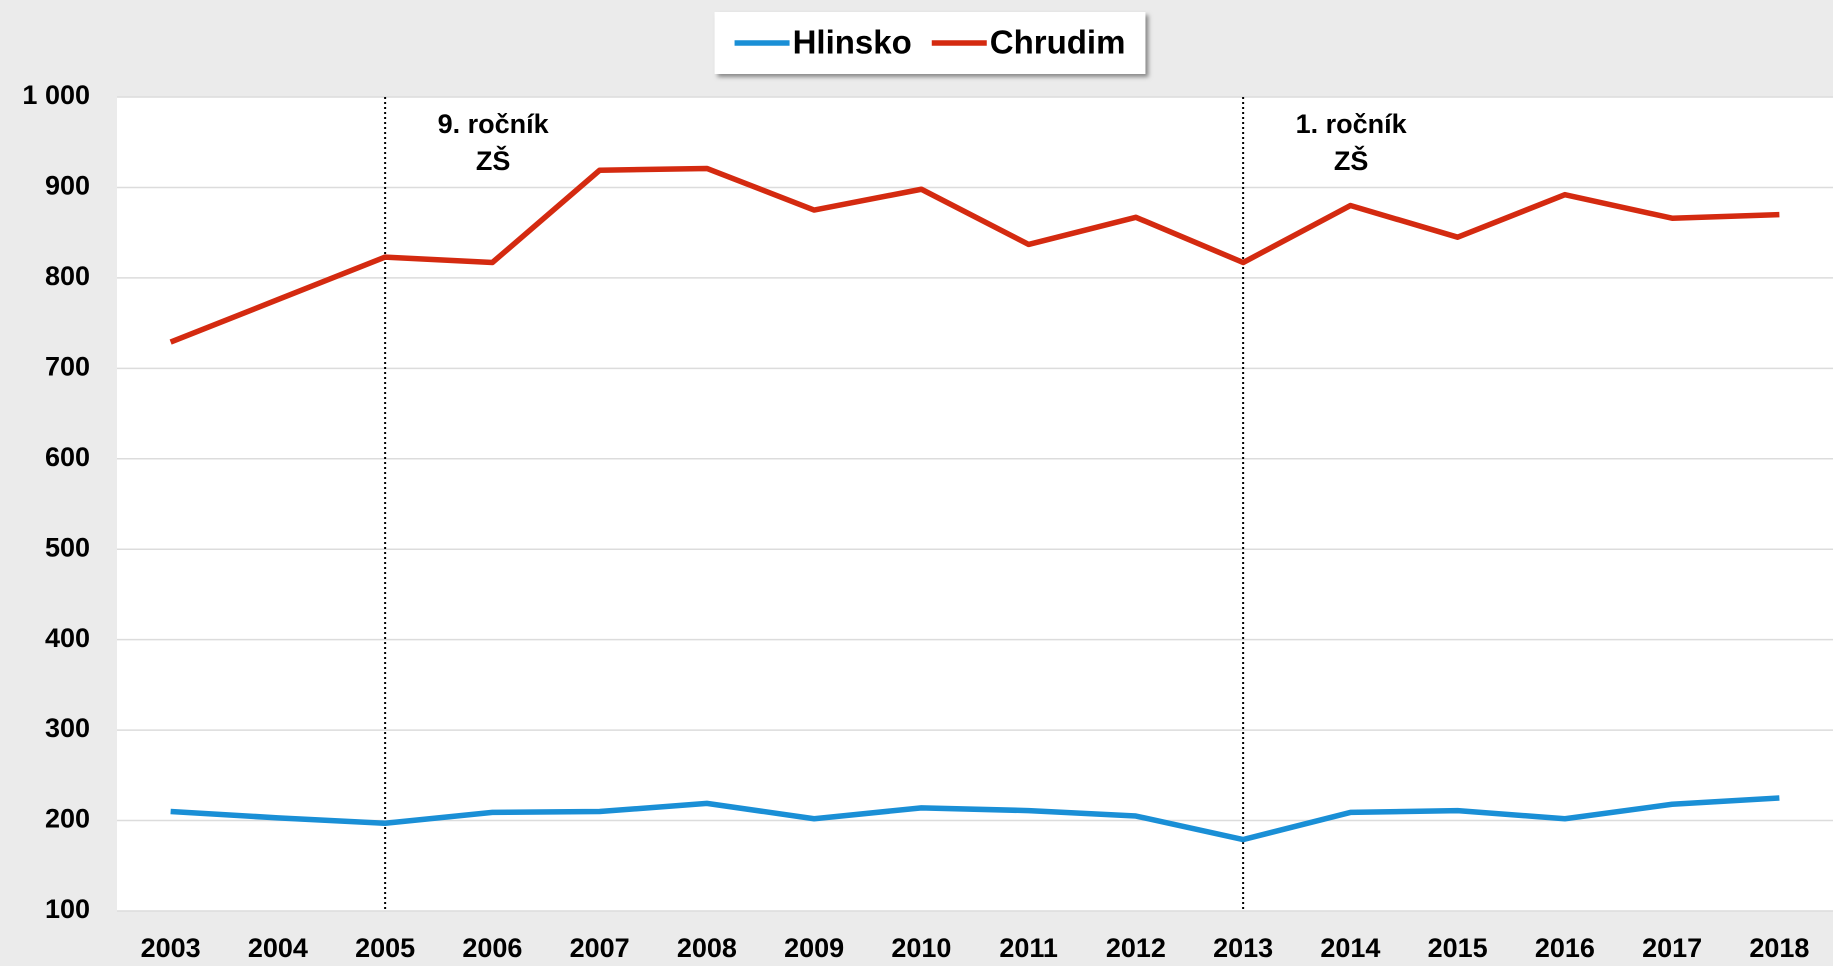 Image resolution: width=1833 pixels, height=966 pixels. What do you see at coordinates (1352, 124) in the screenshot?
I see `annotation-text: 1. ročník` at bounding box center [1352, 124].